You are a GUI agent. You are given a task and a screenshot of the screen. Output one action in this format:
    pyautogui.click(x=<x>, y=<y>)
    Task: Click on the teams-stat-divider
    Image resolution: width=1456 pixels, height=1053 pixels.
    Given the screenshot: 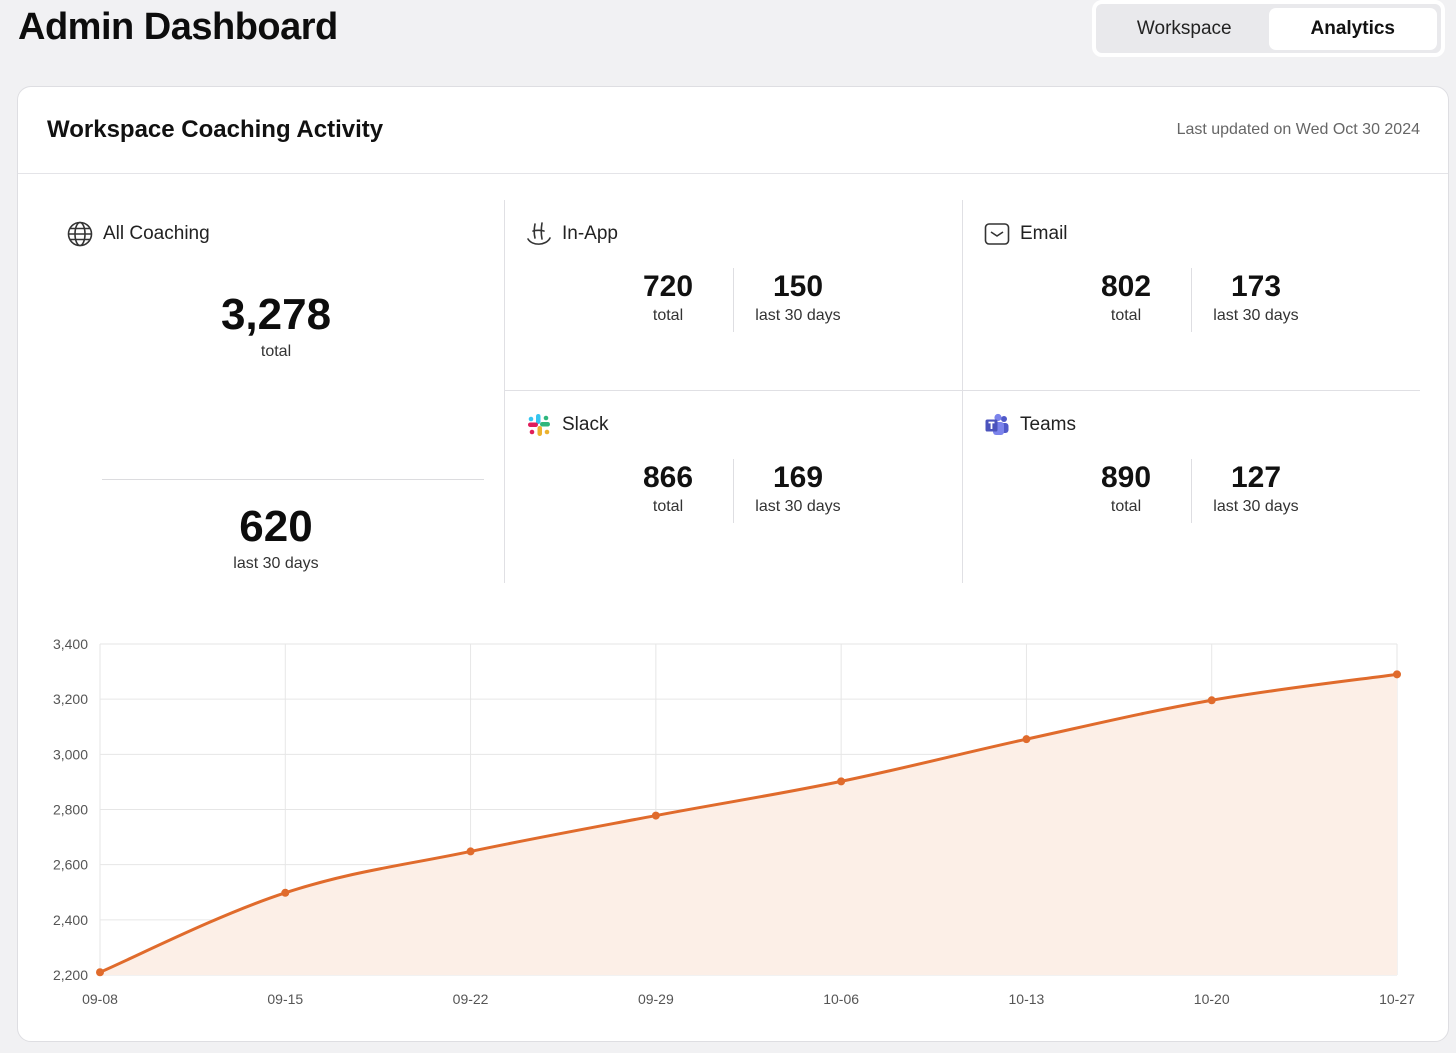 What is the action you would take?
    pyautogui.click(x=1191, y=491)
    